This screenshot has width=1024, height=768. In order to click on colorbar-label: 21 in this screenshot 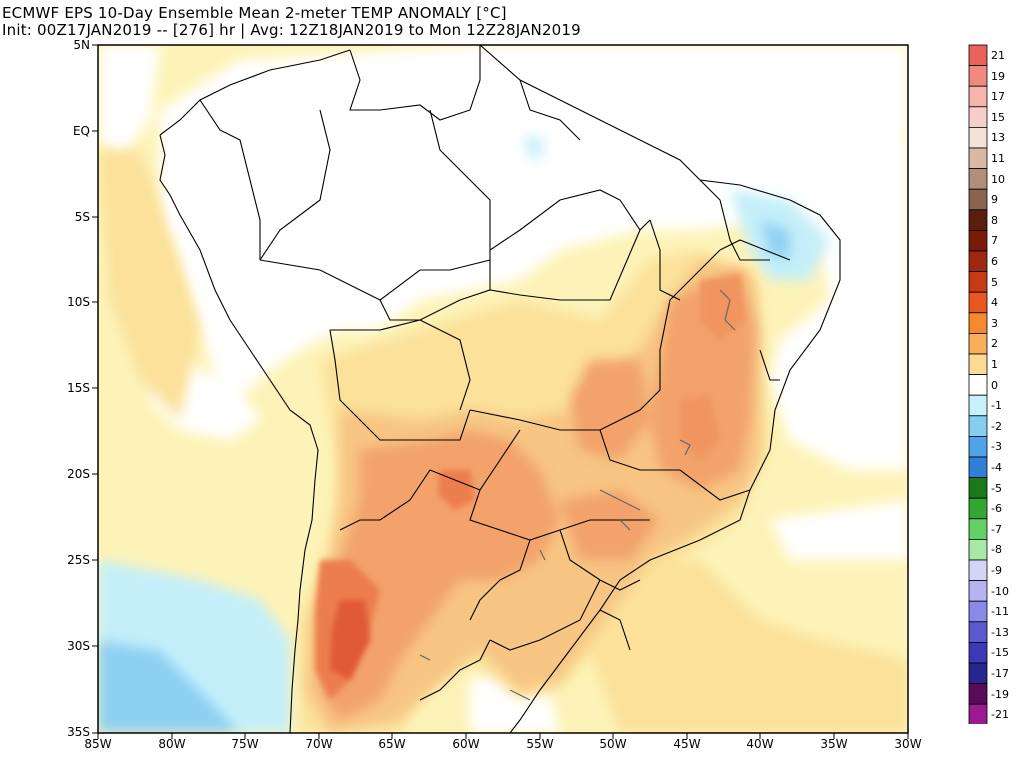, I will do `click(998, 55)`.